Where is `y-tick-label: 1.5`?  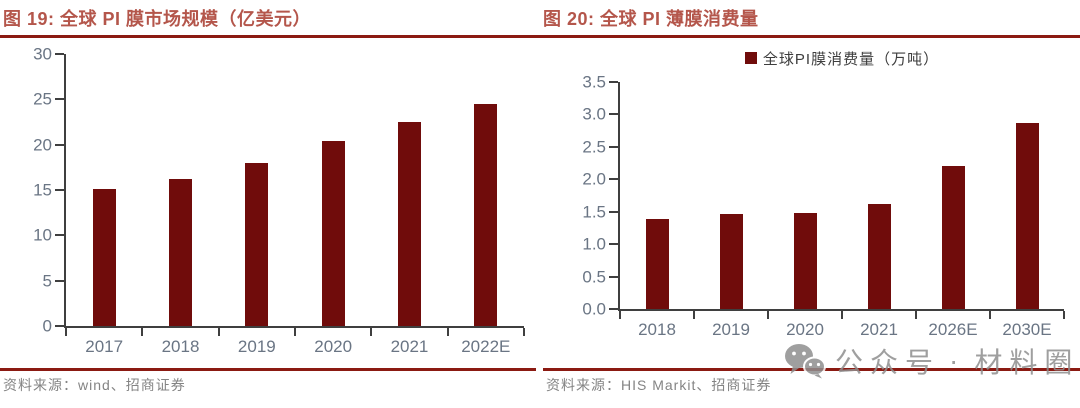 y-tick-label: 1.5 is located at coordinates (594, 212).